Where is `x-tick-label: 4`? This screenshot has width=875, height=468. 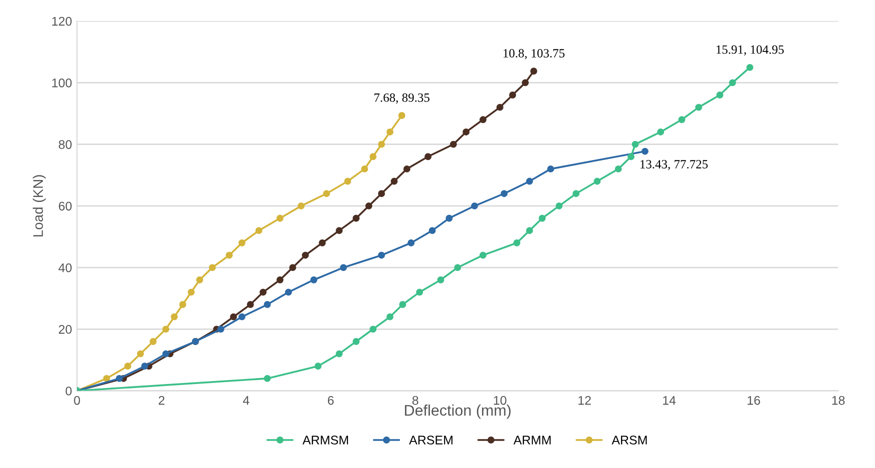 x-tick-label: 4 is located at coordinates (246, 400).